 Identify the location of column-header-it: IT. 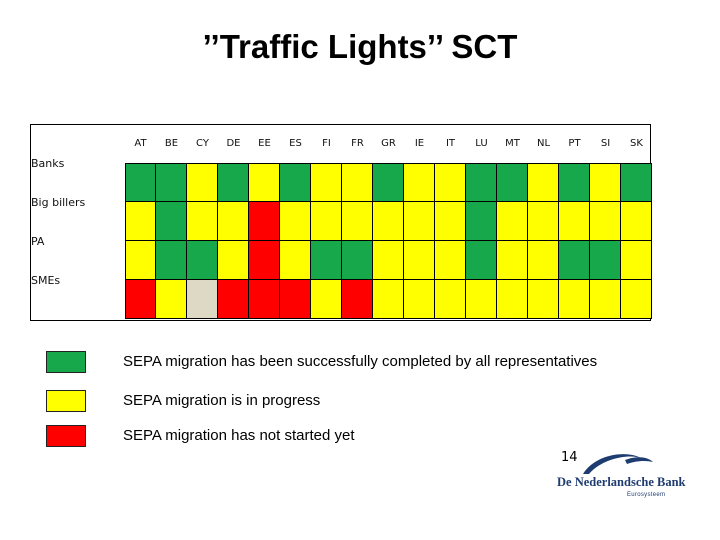
(450, 143).